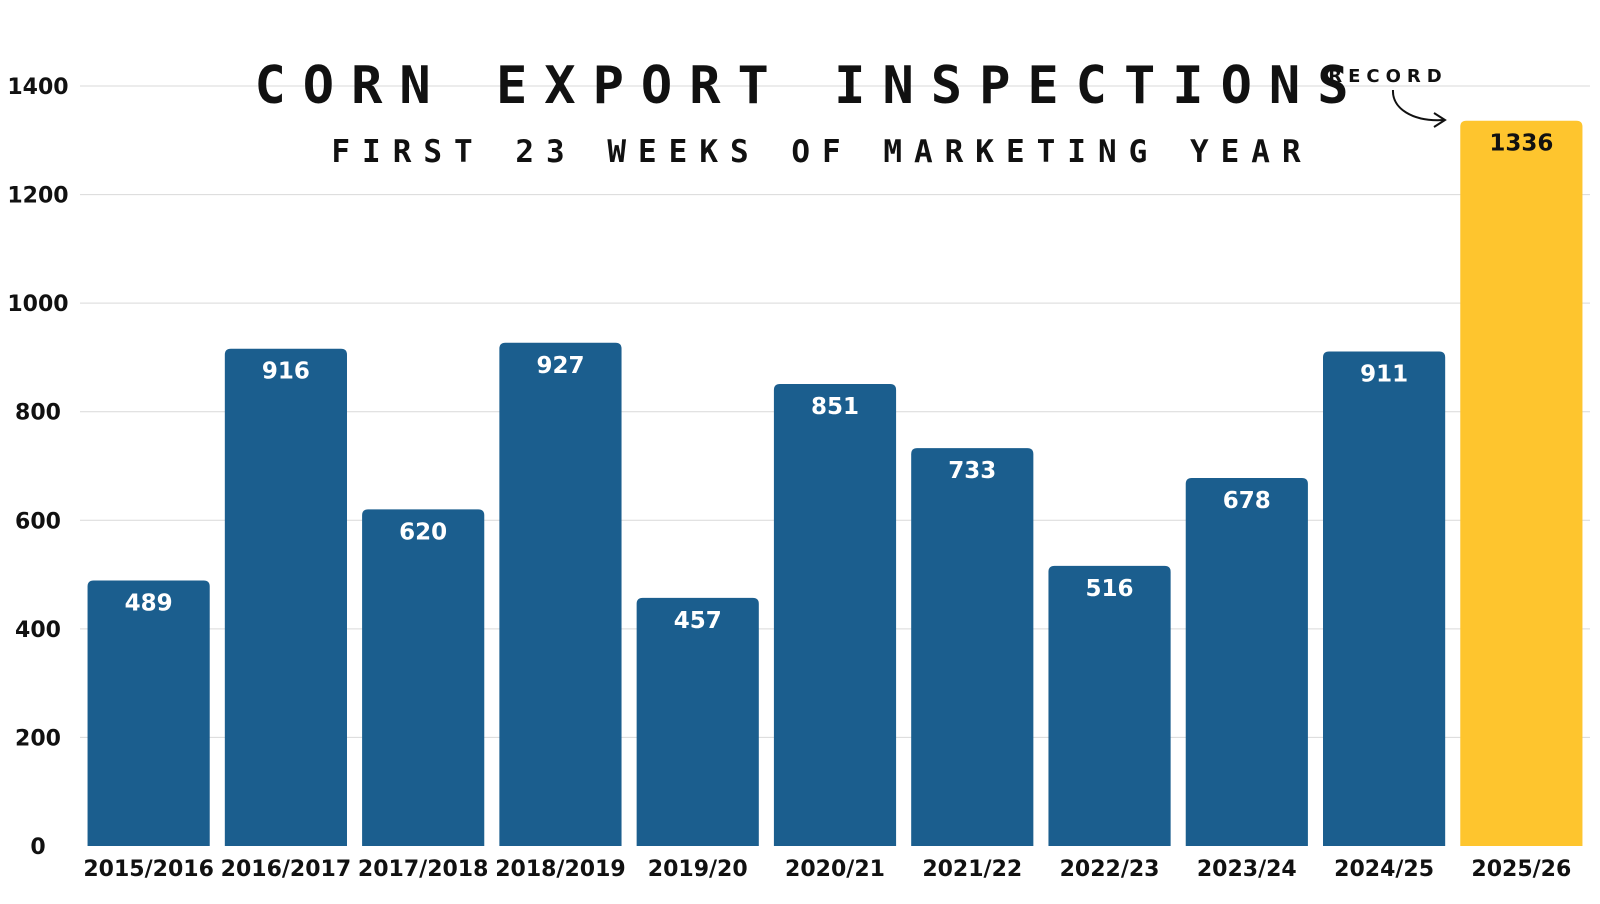 The width and height of the screenshot is (1600, 904). What do you see at coordinates (1247, 869) in the screenshot?
I see `x-tick-label: 2023/24` at bounding box center [1247, 869].